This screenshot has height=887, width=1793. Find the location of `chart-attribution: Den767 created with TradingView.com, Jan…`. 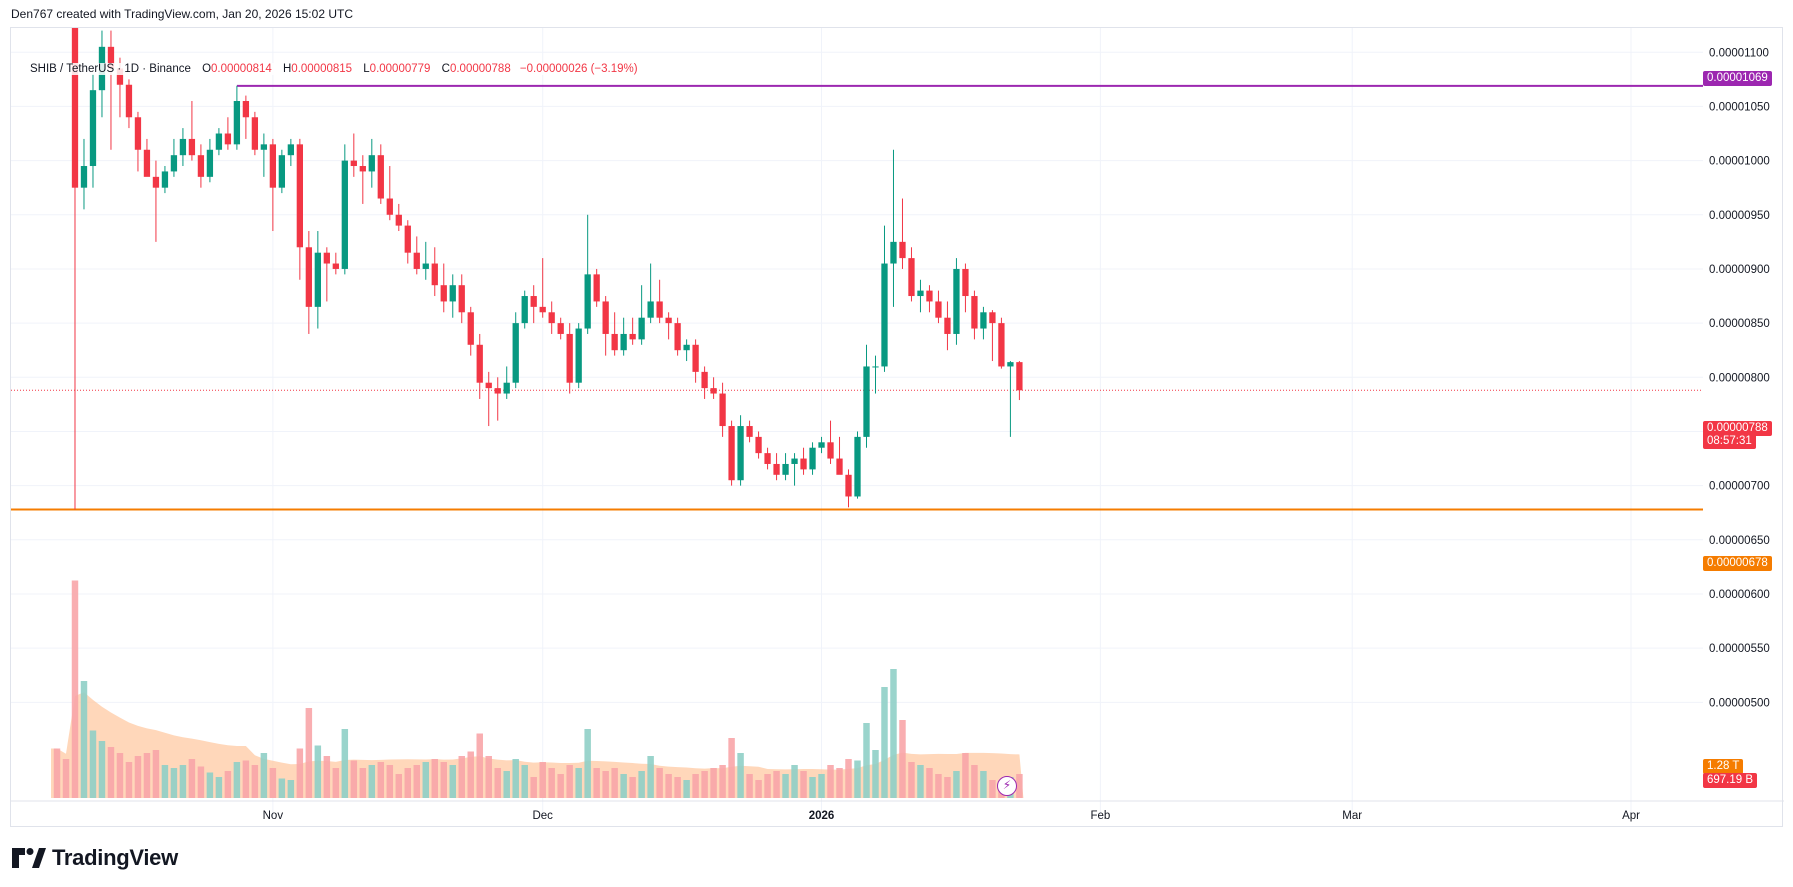

chart-attribution: Den767 created with TradingView.com, Jan… is located at coordinates (182, 14).